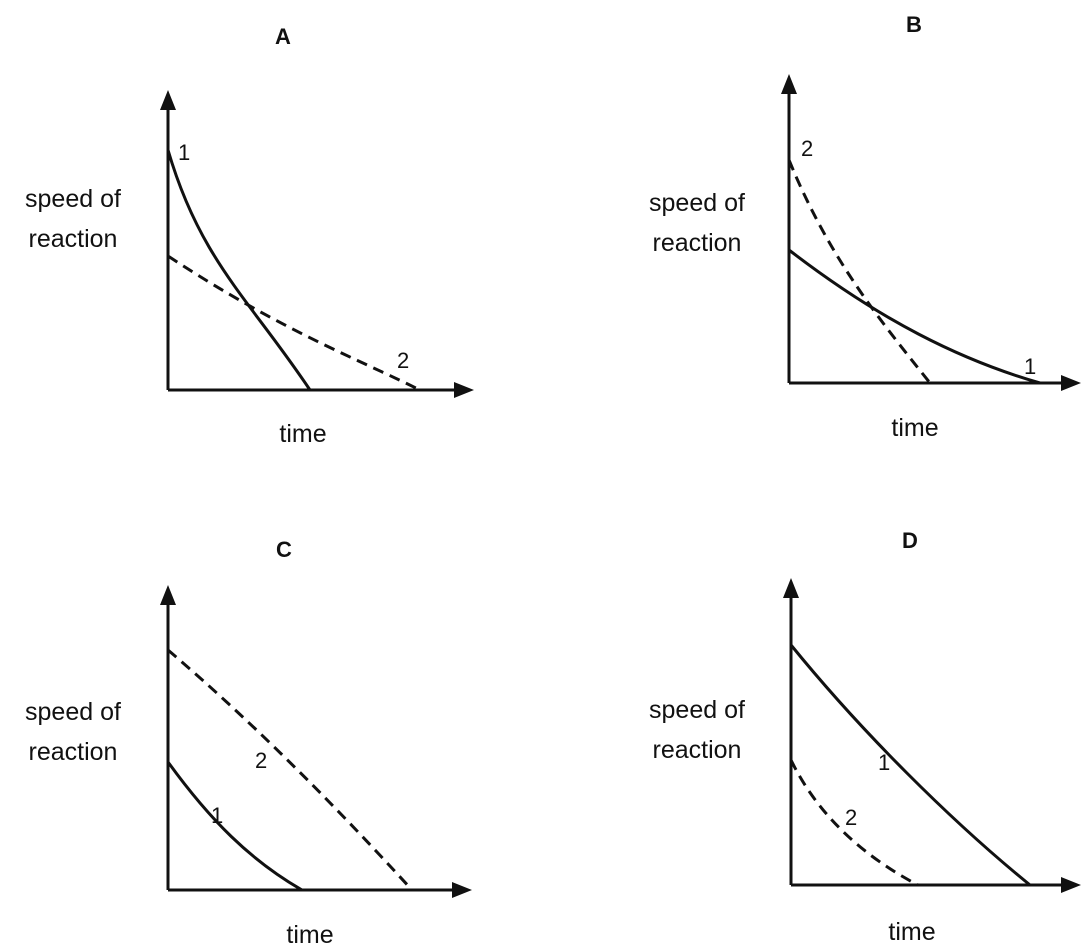  Describe the element at coordinates (284, 549) in the screenshot. I see `panel-c-letter: C` at that location.